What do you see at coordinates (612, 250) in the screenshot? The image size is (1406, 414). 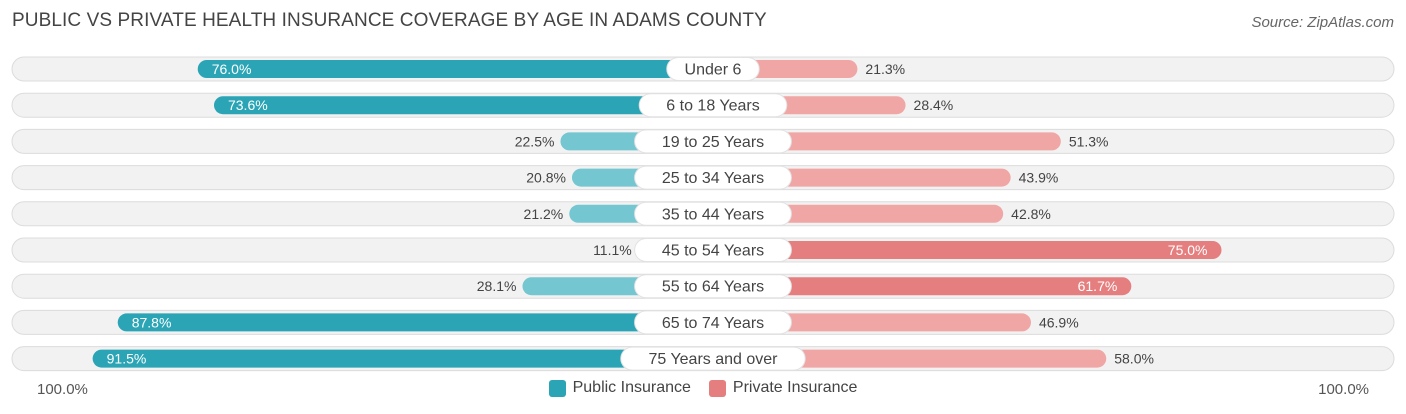 I see `public-value-label: 11.1%` at bounding box center [612, 250].